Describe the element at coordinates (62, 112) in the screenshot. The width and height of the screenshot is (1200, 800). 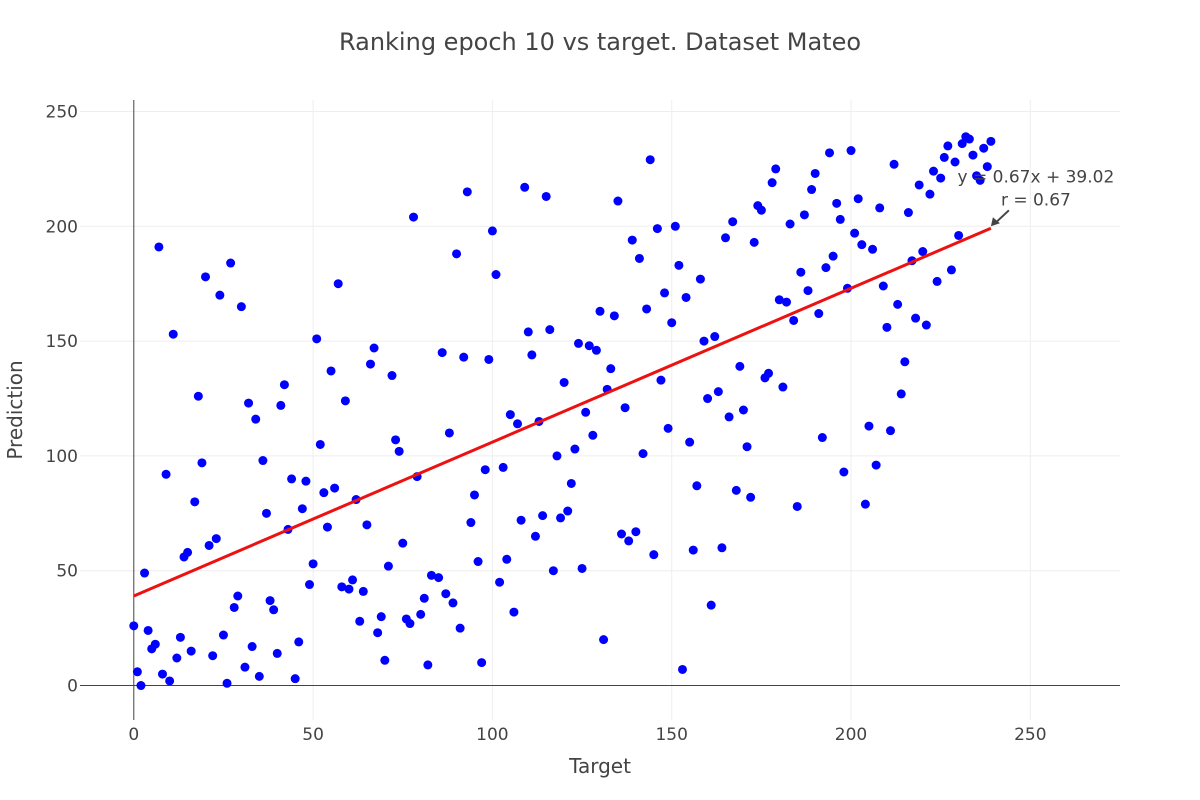
I see `y-tick-label: 250` at that location.